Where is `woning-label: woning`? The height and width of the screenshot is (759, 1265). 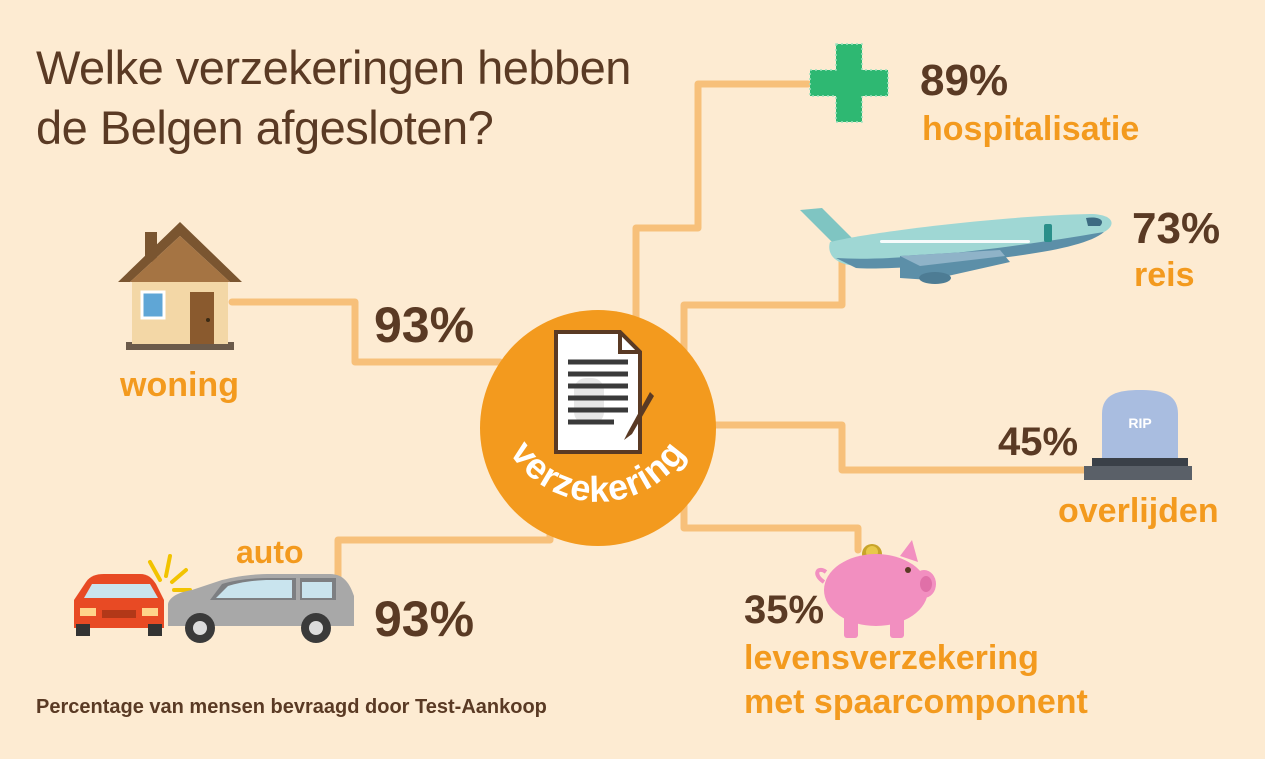
woning-label: woning is located at coordinates (179, 385).